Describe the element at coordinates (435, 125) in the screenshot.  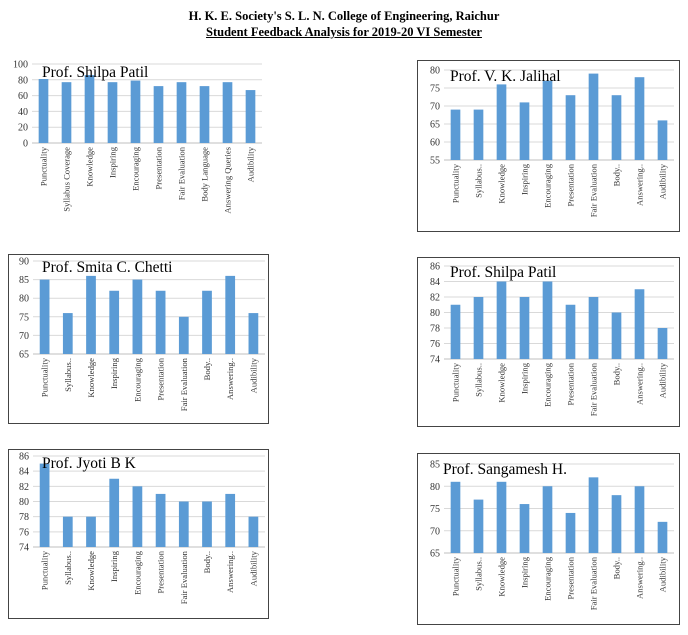
I see `y-tick-label: 65` at that location.